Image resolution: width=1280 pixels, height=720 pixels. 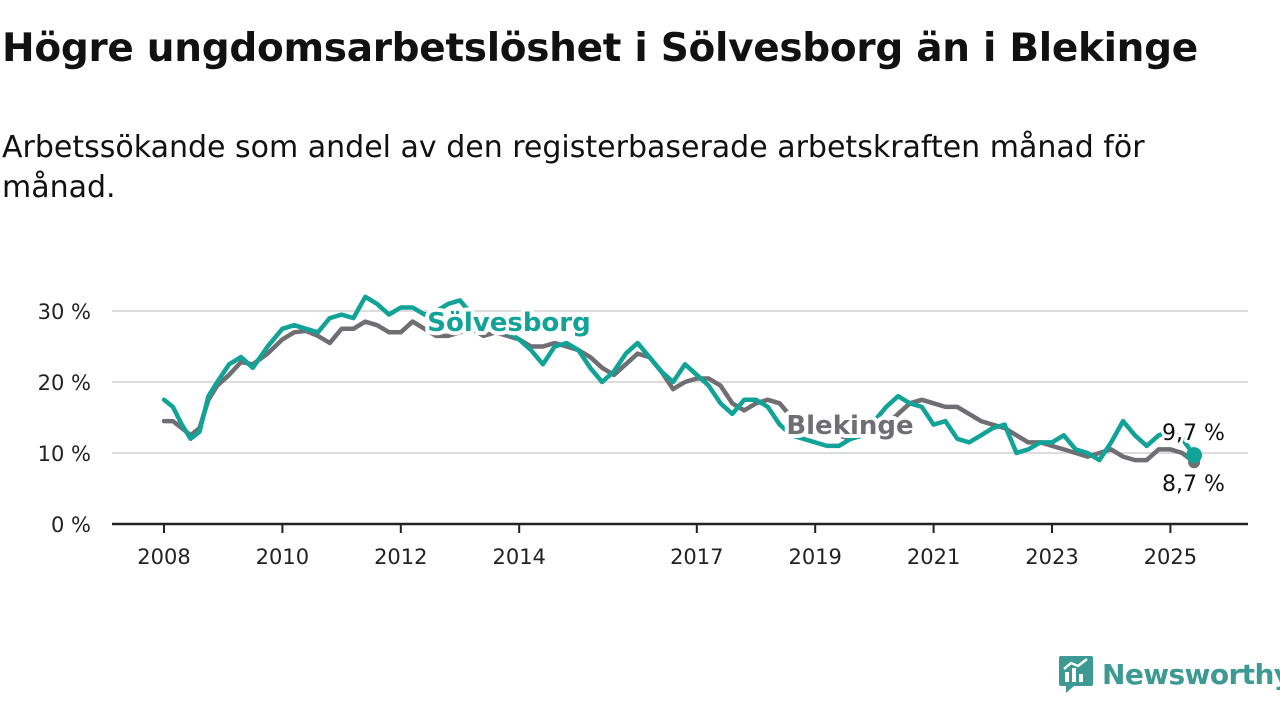 What do you see at coordinates (163, 557) in the screenshot?
I see `x-tick-label: 2008` at bounding box center [163, 557].